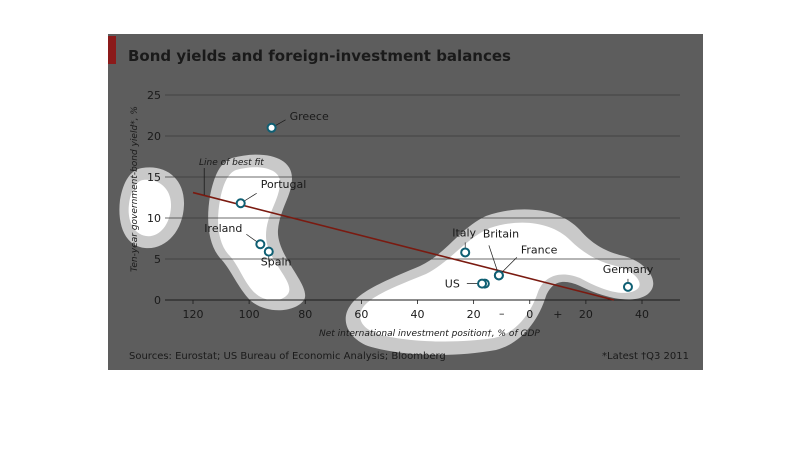 This screenshot has height=464, width=810. I want to click on y-axis-title: Ten-year government-bond yield*, %, so click(135, 189).